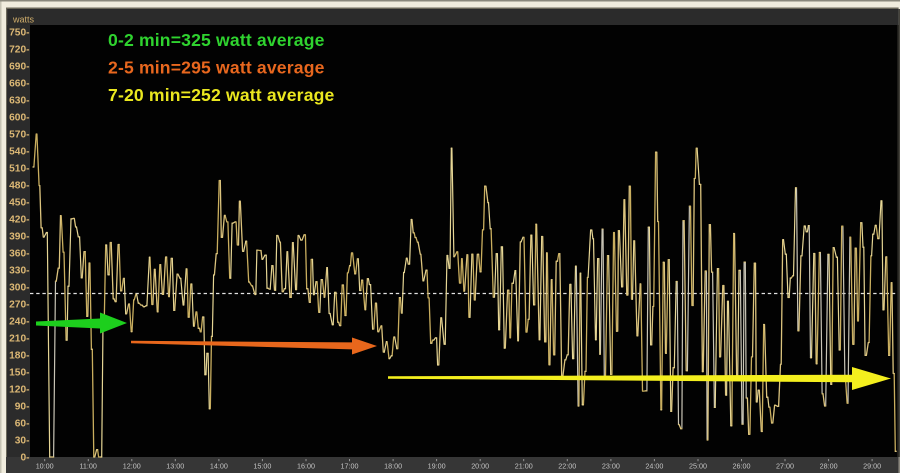  I want to click on svg-text: 18:00, so click(393, 466).